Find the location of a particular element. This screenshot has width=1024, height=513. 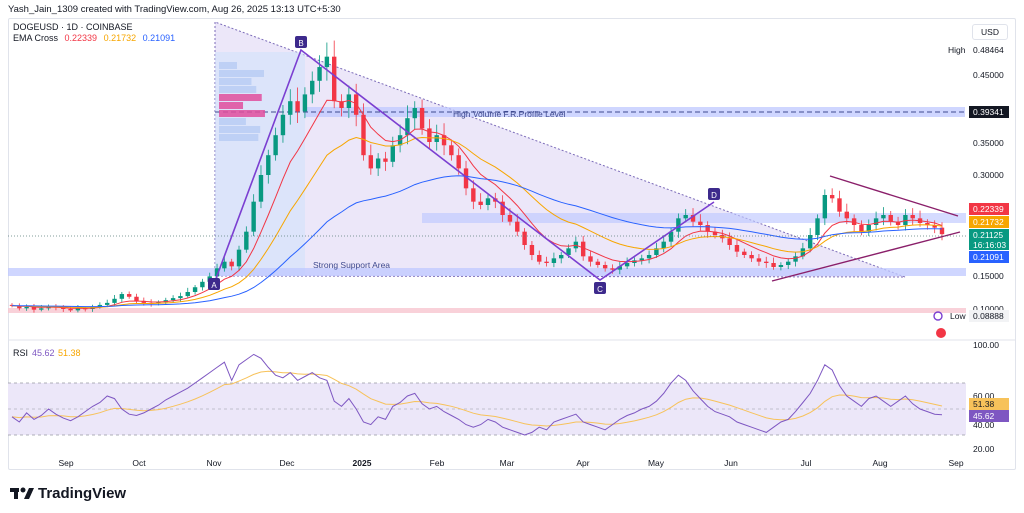

rsi-tick-40: 40.00 is located at coordinates (984, 425).